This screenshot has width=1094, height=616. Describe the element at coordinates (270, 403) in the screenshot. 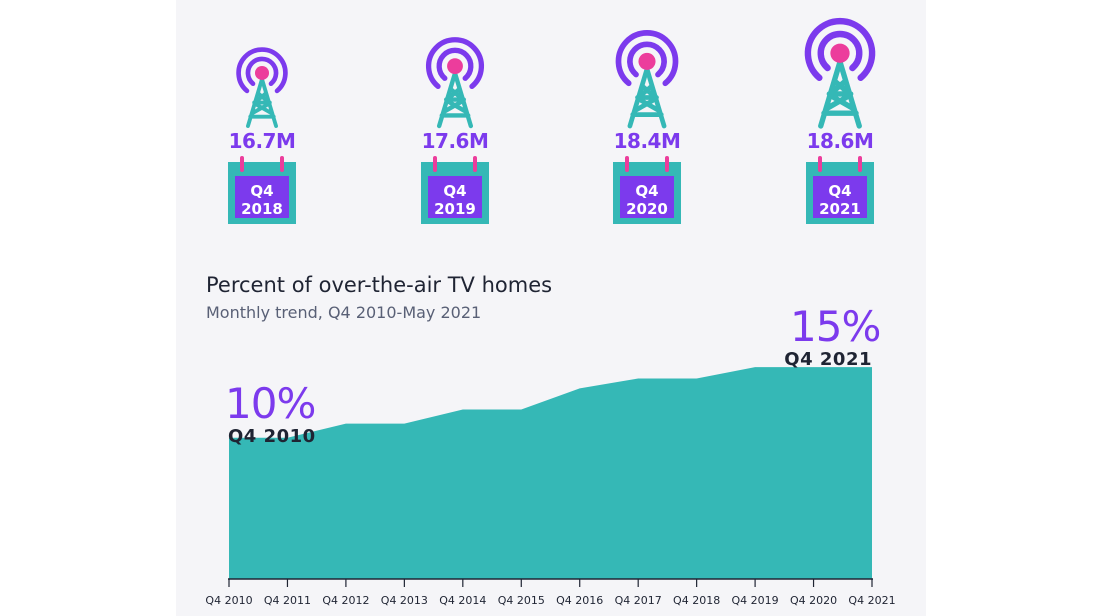

I see `start-value-annotation: 10%` at that location.